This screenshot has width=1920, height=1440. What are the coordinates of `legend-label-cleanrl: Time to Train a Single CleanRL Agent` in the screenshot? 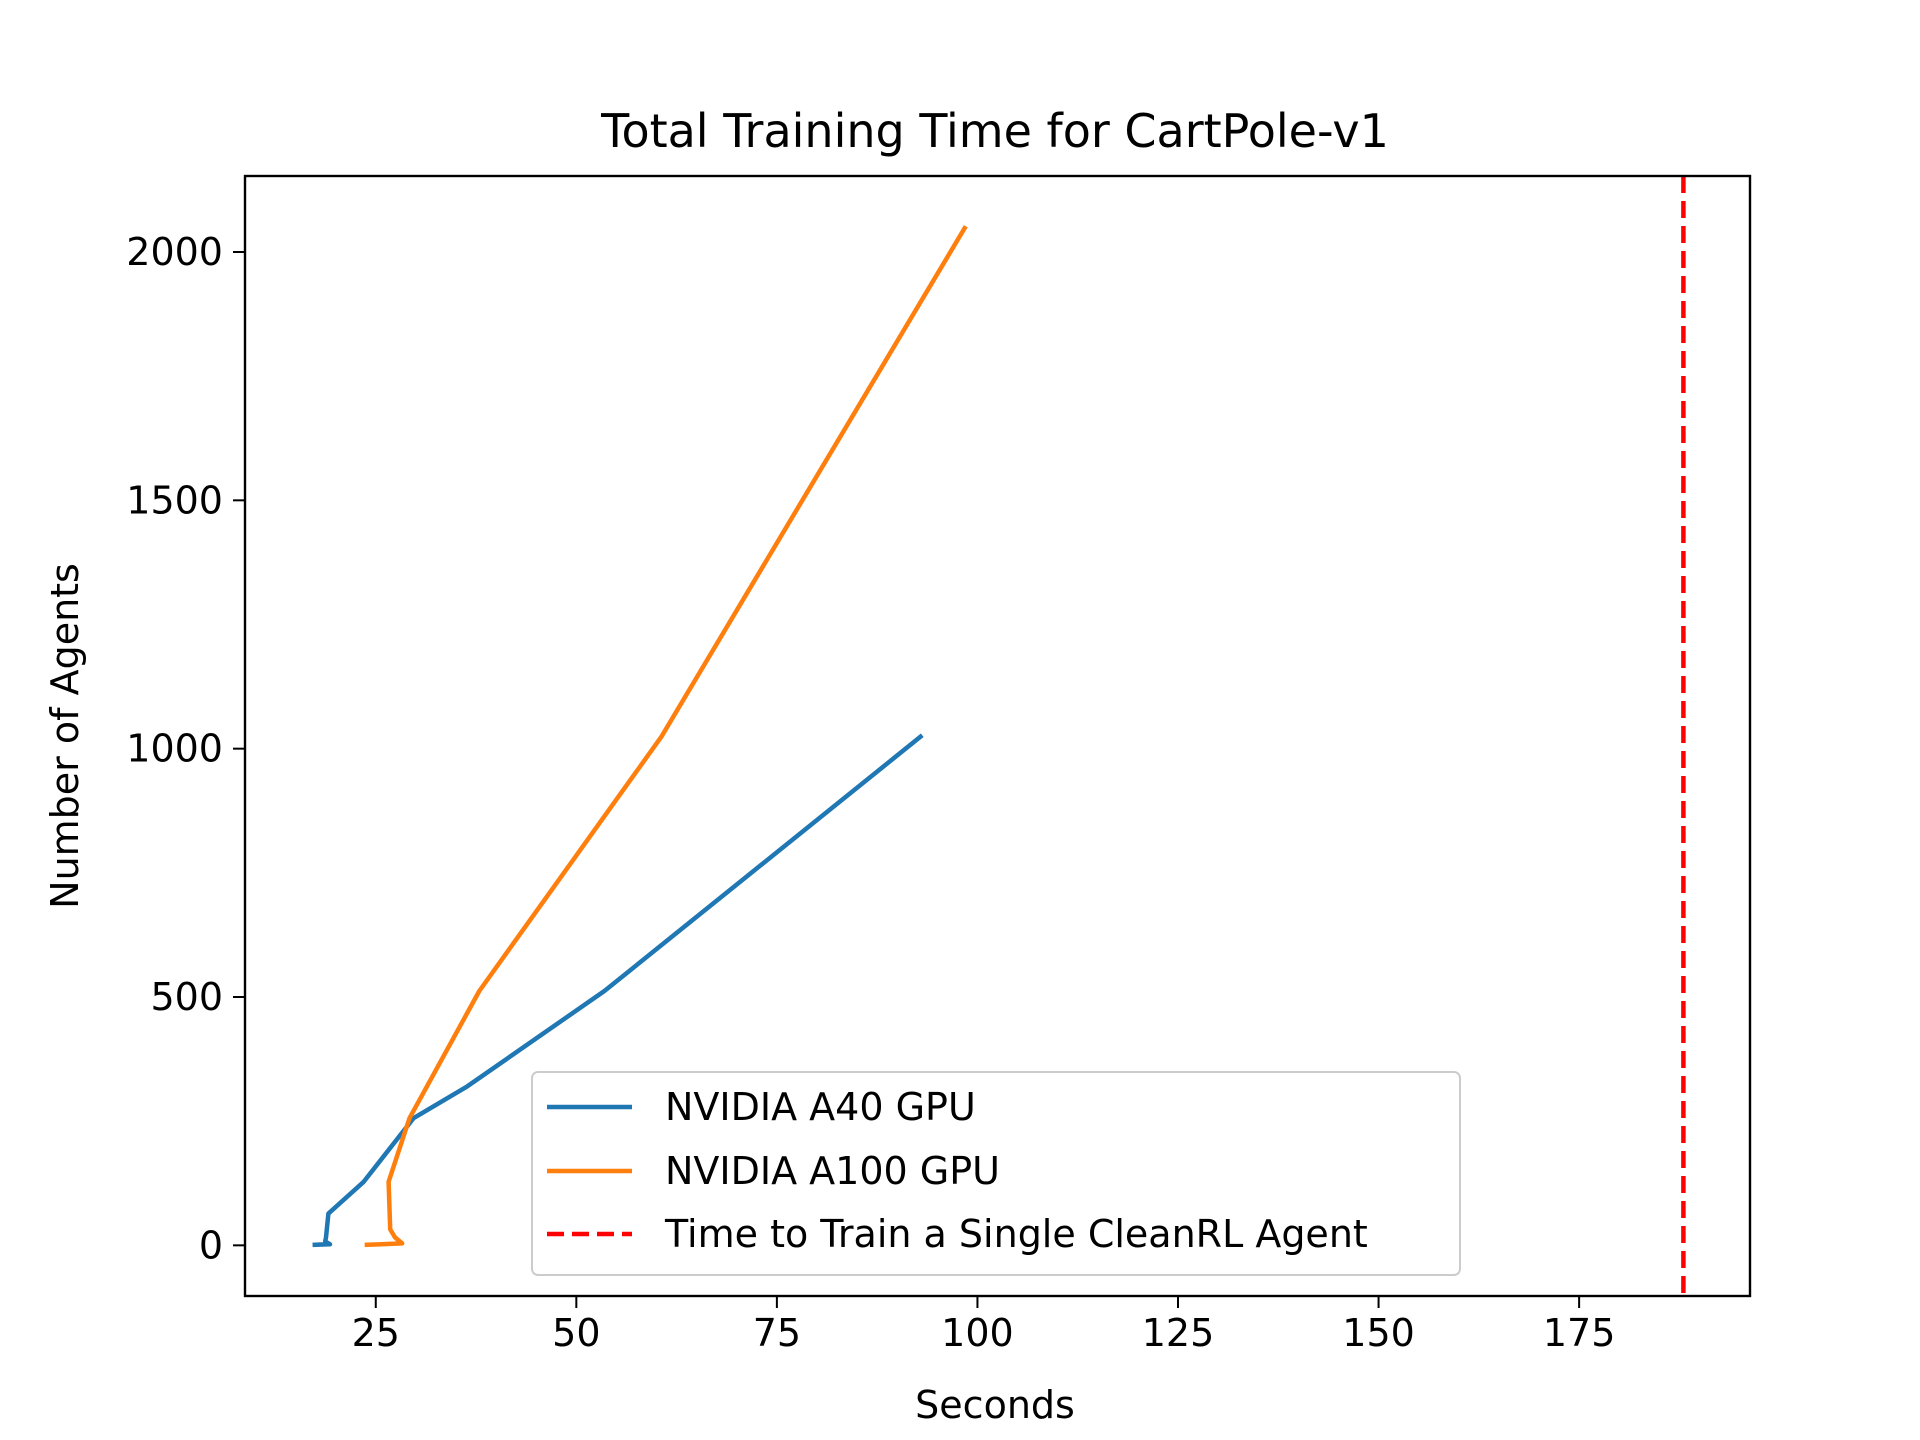 It's located at (1016, 1234).